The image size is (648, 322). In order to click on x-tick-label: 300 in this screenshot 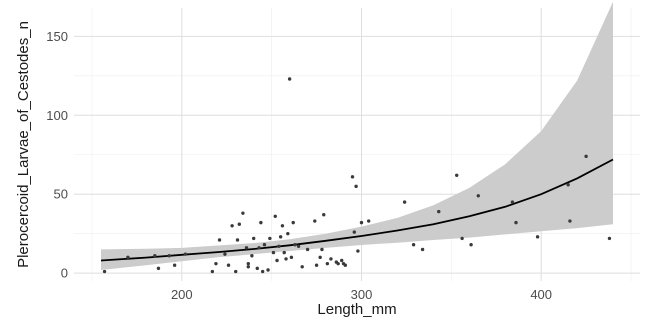, I will do `click(362, 294)`.